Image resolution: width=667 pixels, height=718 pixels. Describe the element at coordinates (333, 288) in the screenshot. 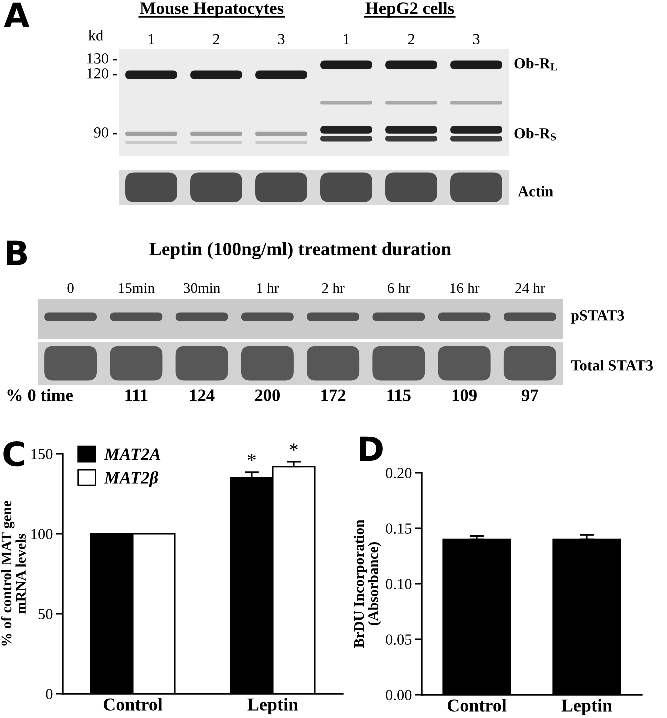

I see `category-label: 2 hr` at that location.